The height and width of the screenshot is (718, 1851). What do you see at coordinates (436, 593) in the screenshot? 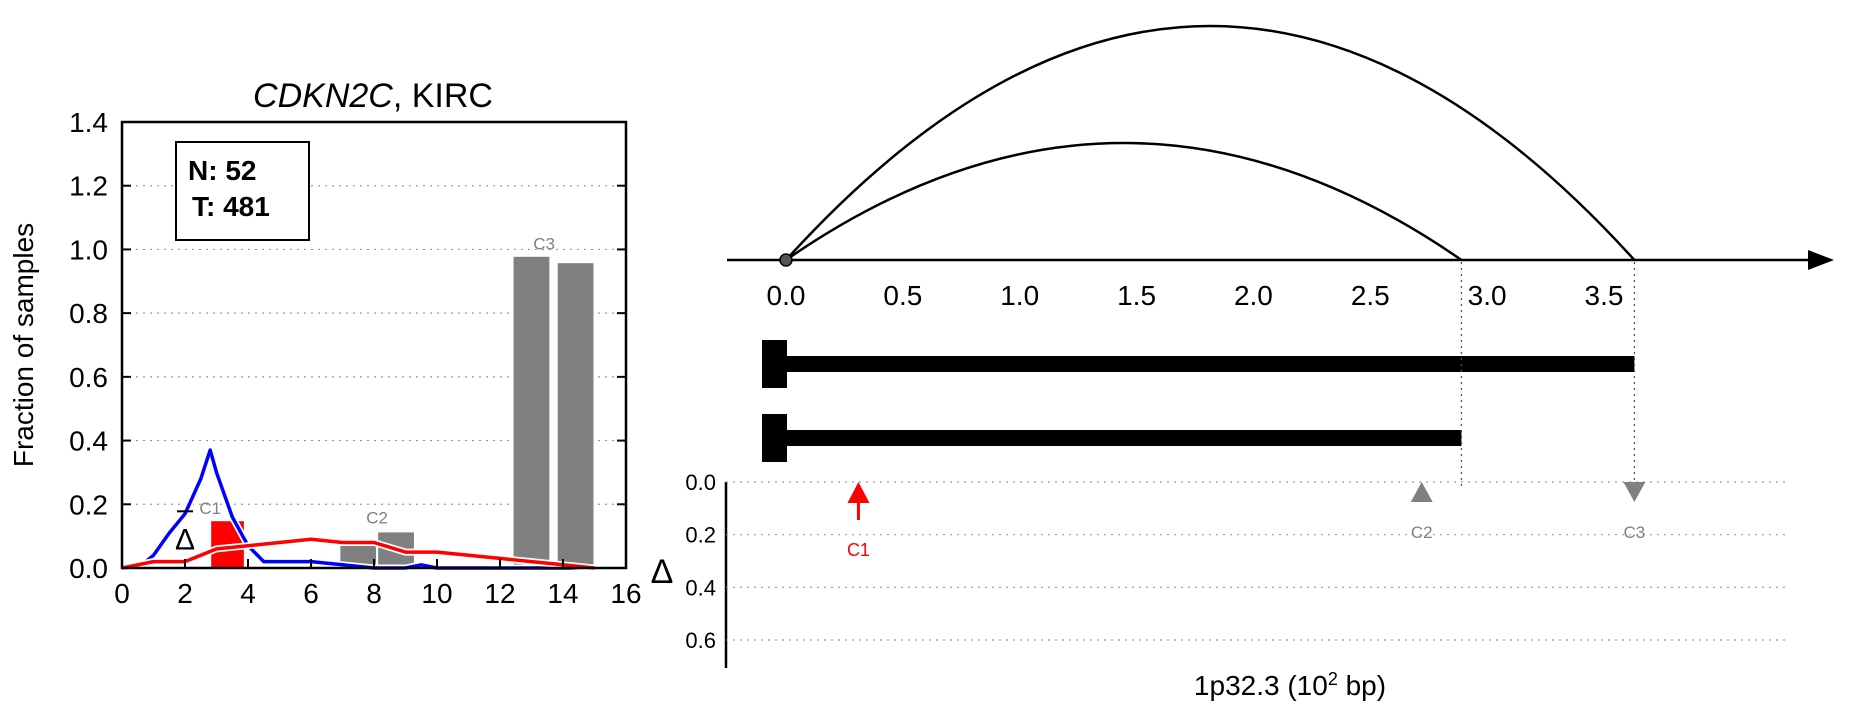
I see `x-tick-label: 10` at bounding box center [436, 593].